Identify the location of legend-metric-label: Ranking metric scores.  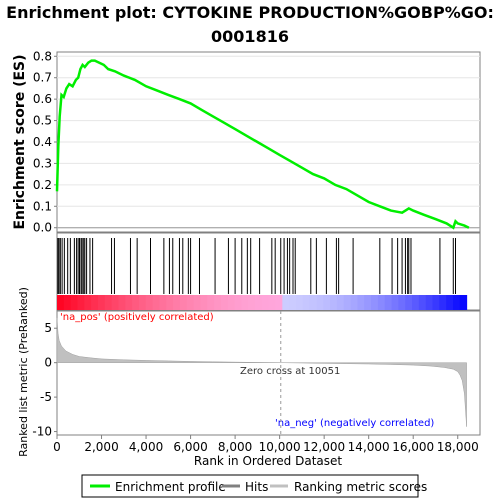
(360, 487).